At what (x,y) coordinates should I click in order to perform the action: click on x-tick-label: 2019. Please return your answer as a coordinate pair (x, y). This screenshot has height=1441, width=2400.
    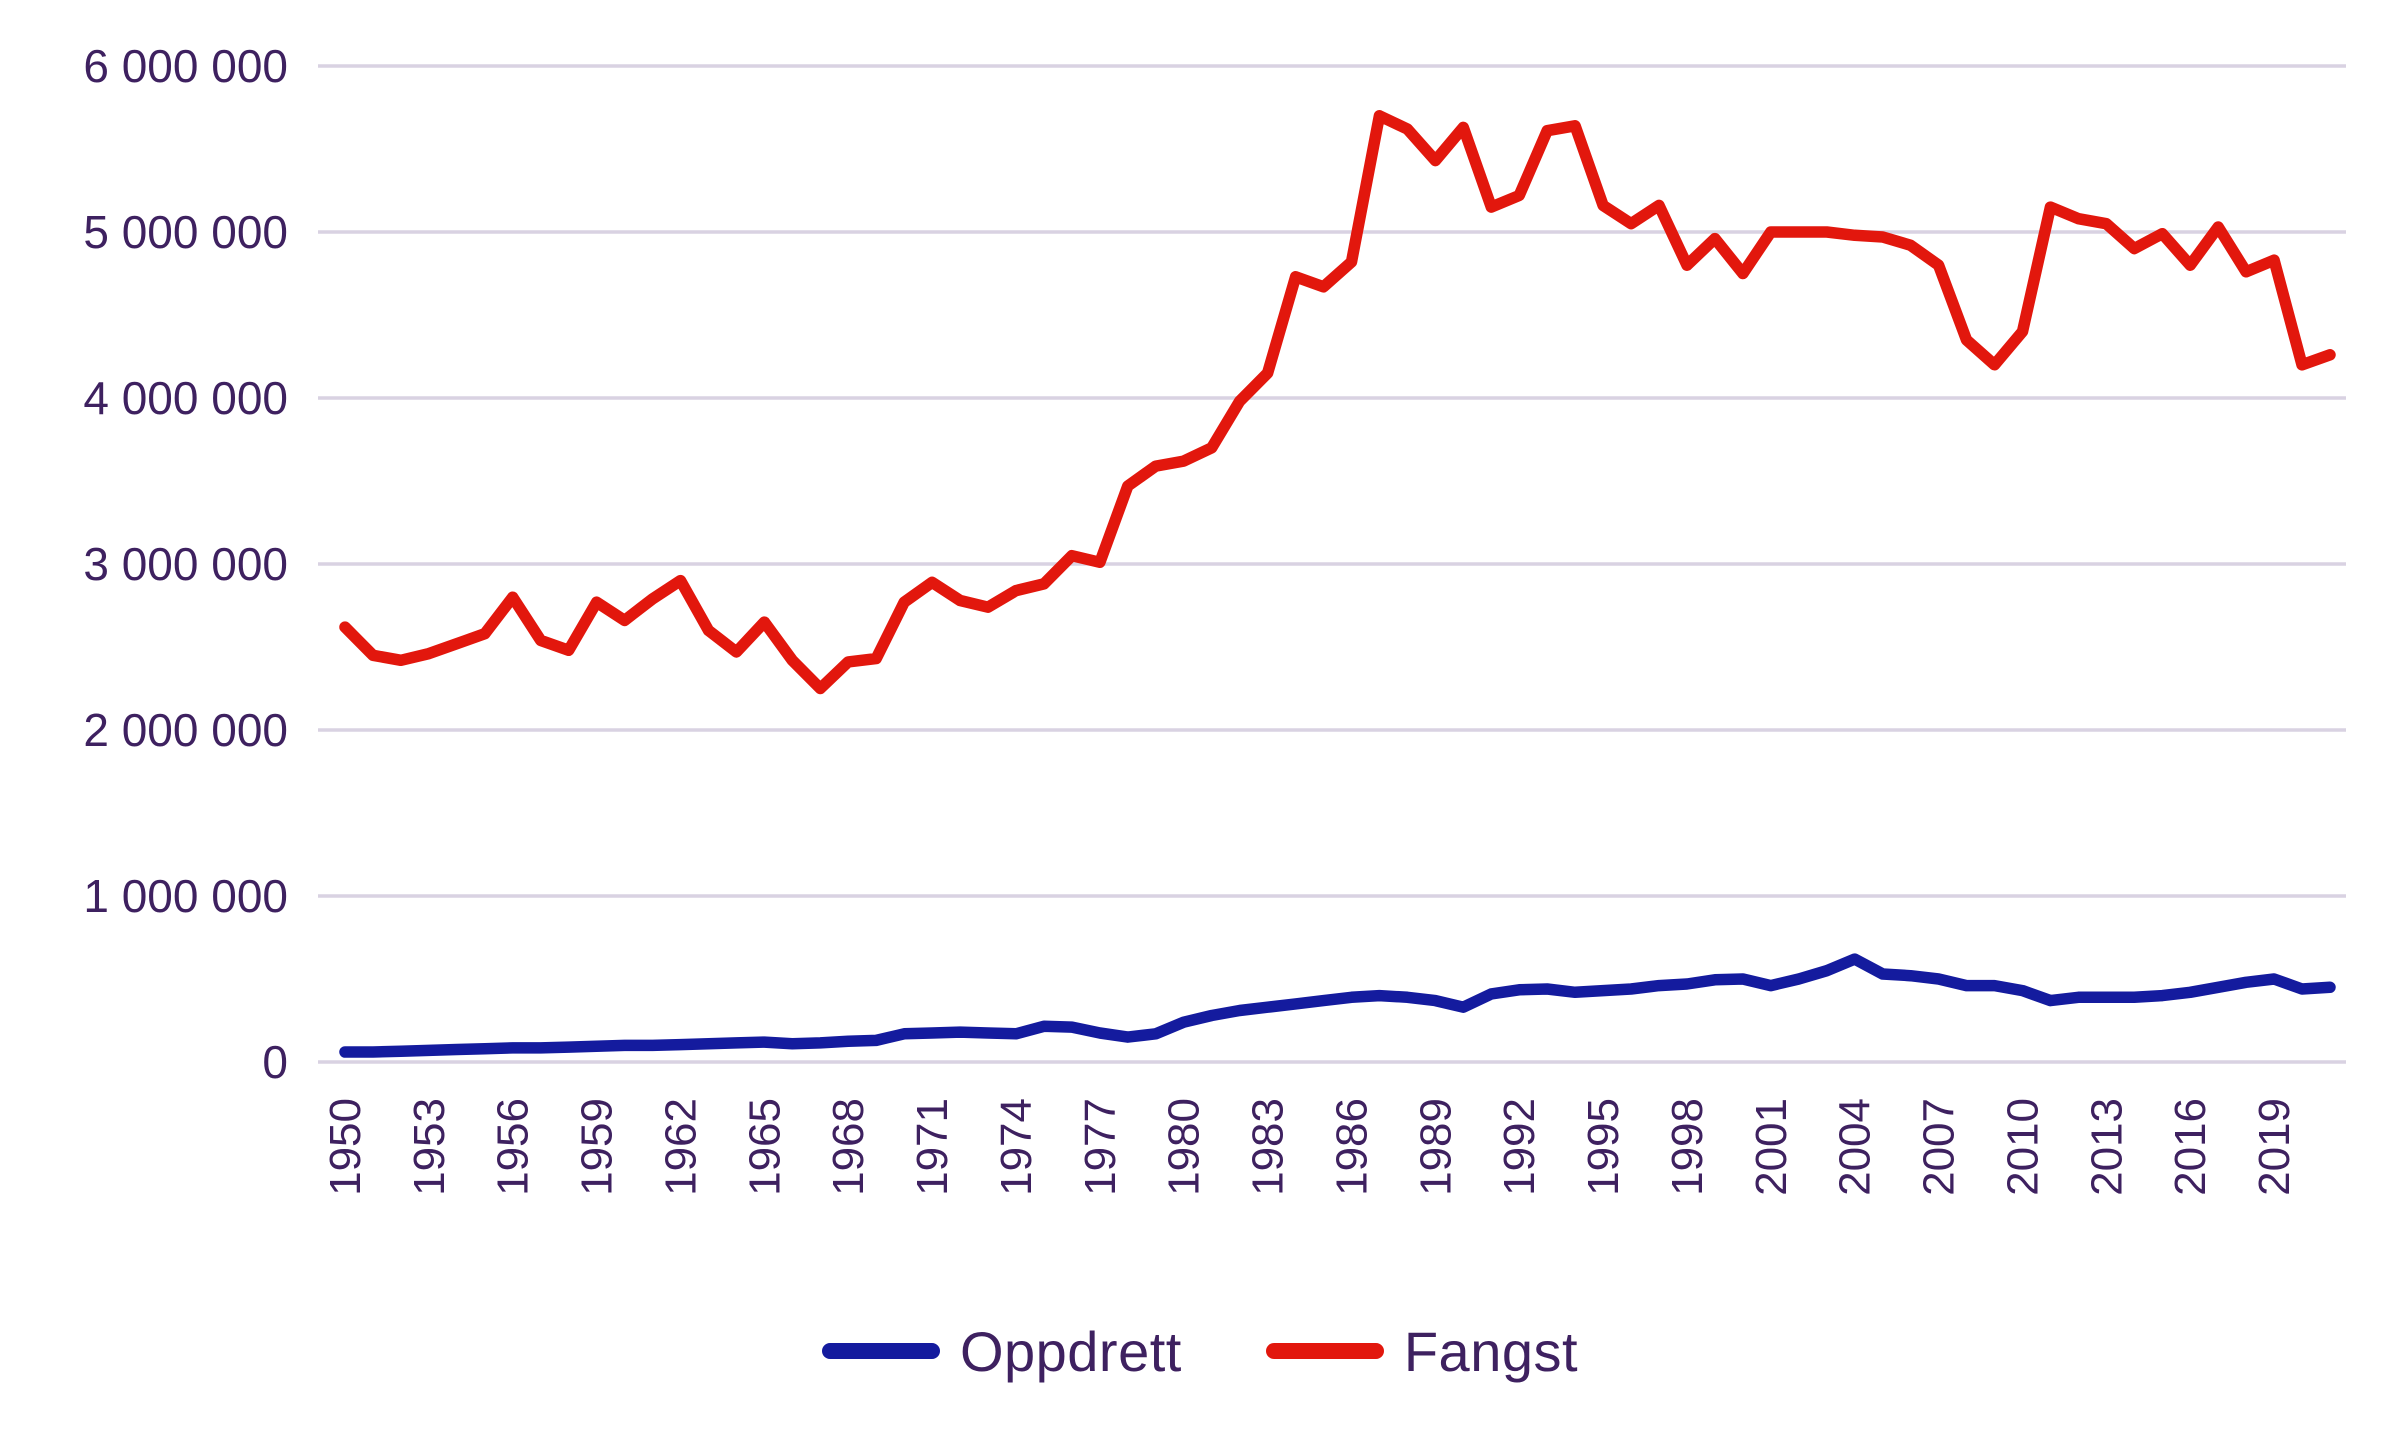
    Looking at the image, I should click on (2274, 1147).